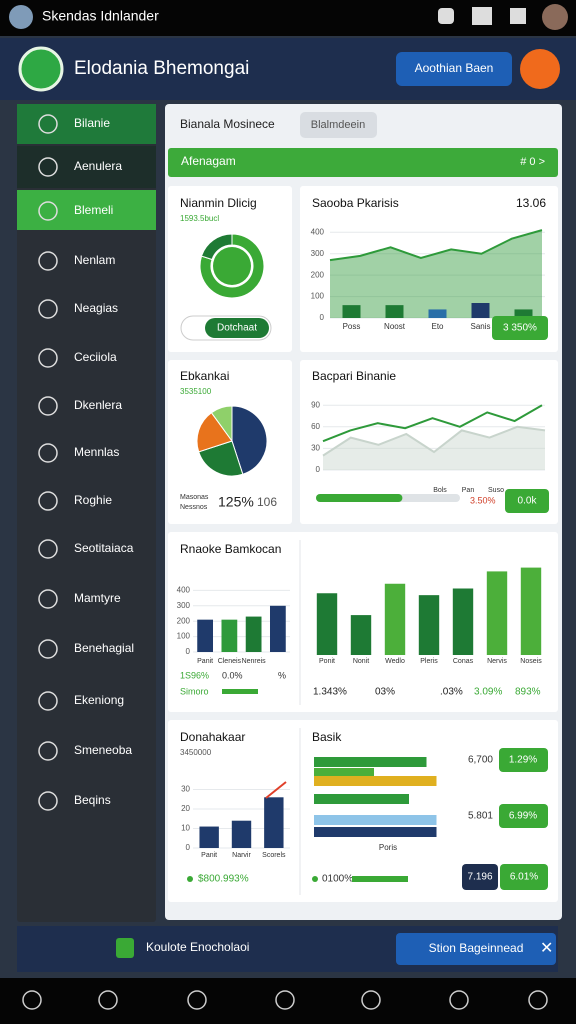  What do you see at coordinates (523, 816) in the screenshot?
I see `badge` at bounding box center [523, 816].